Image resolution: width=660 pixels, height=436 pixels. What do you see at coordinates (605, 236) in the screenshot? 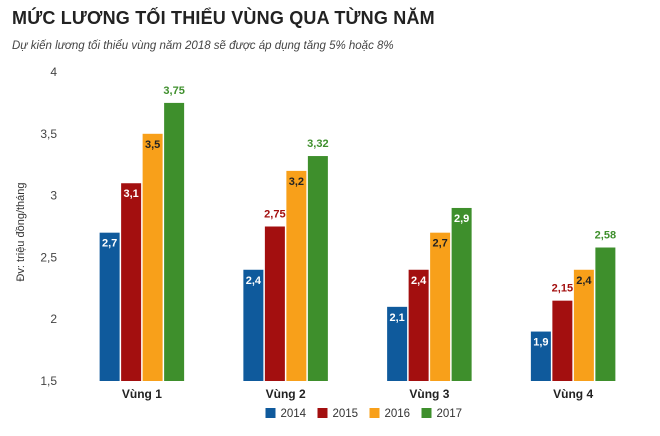
I see `data-label: 2,58` at bounding box center [605, 236].